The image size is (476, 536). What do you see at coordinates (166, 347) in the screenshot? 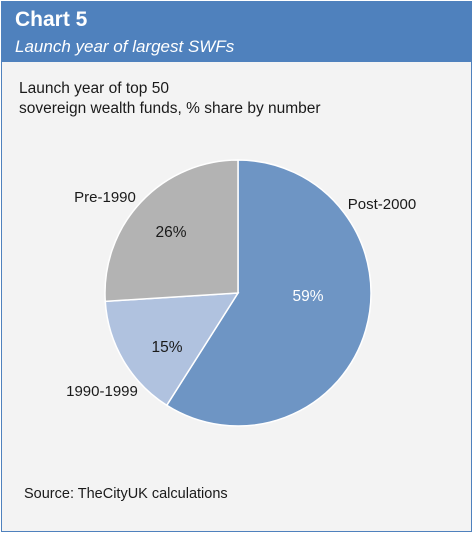
I see `pie-value-label-1990-1999: 15%` at bounding box center [166, 347].